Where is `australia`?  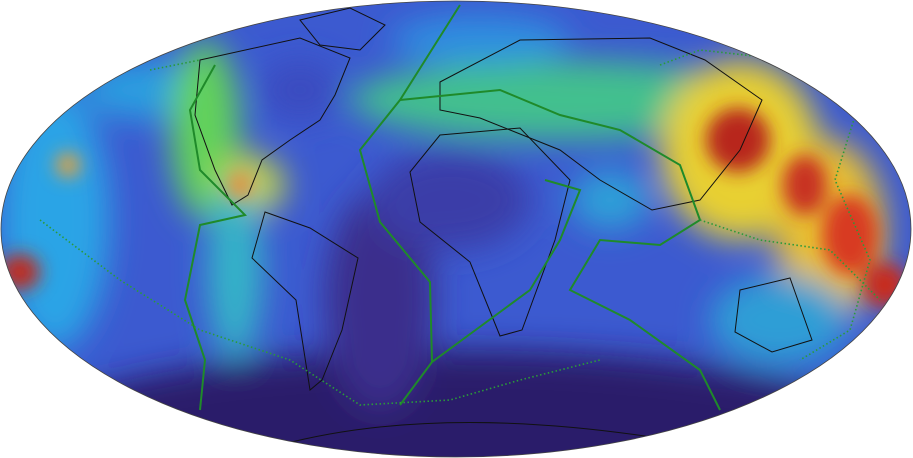 australia is located at coordinates (773, 315).